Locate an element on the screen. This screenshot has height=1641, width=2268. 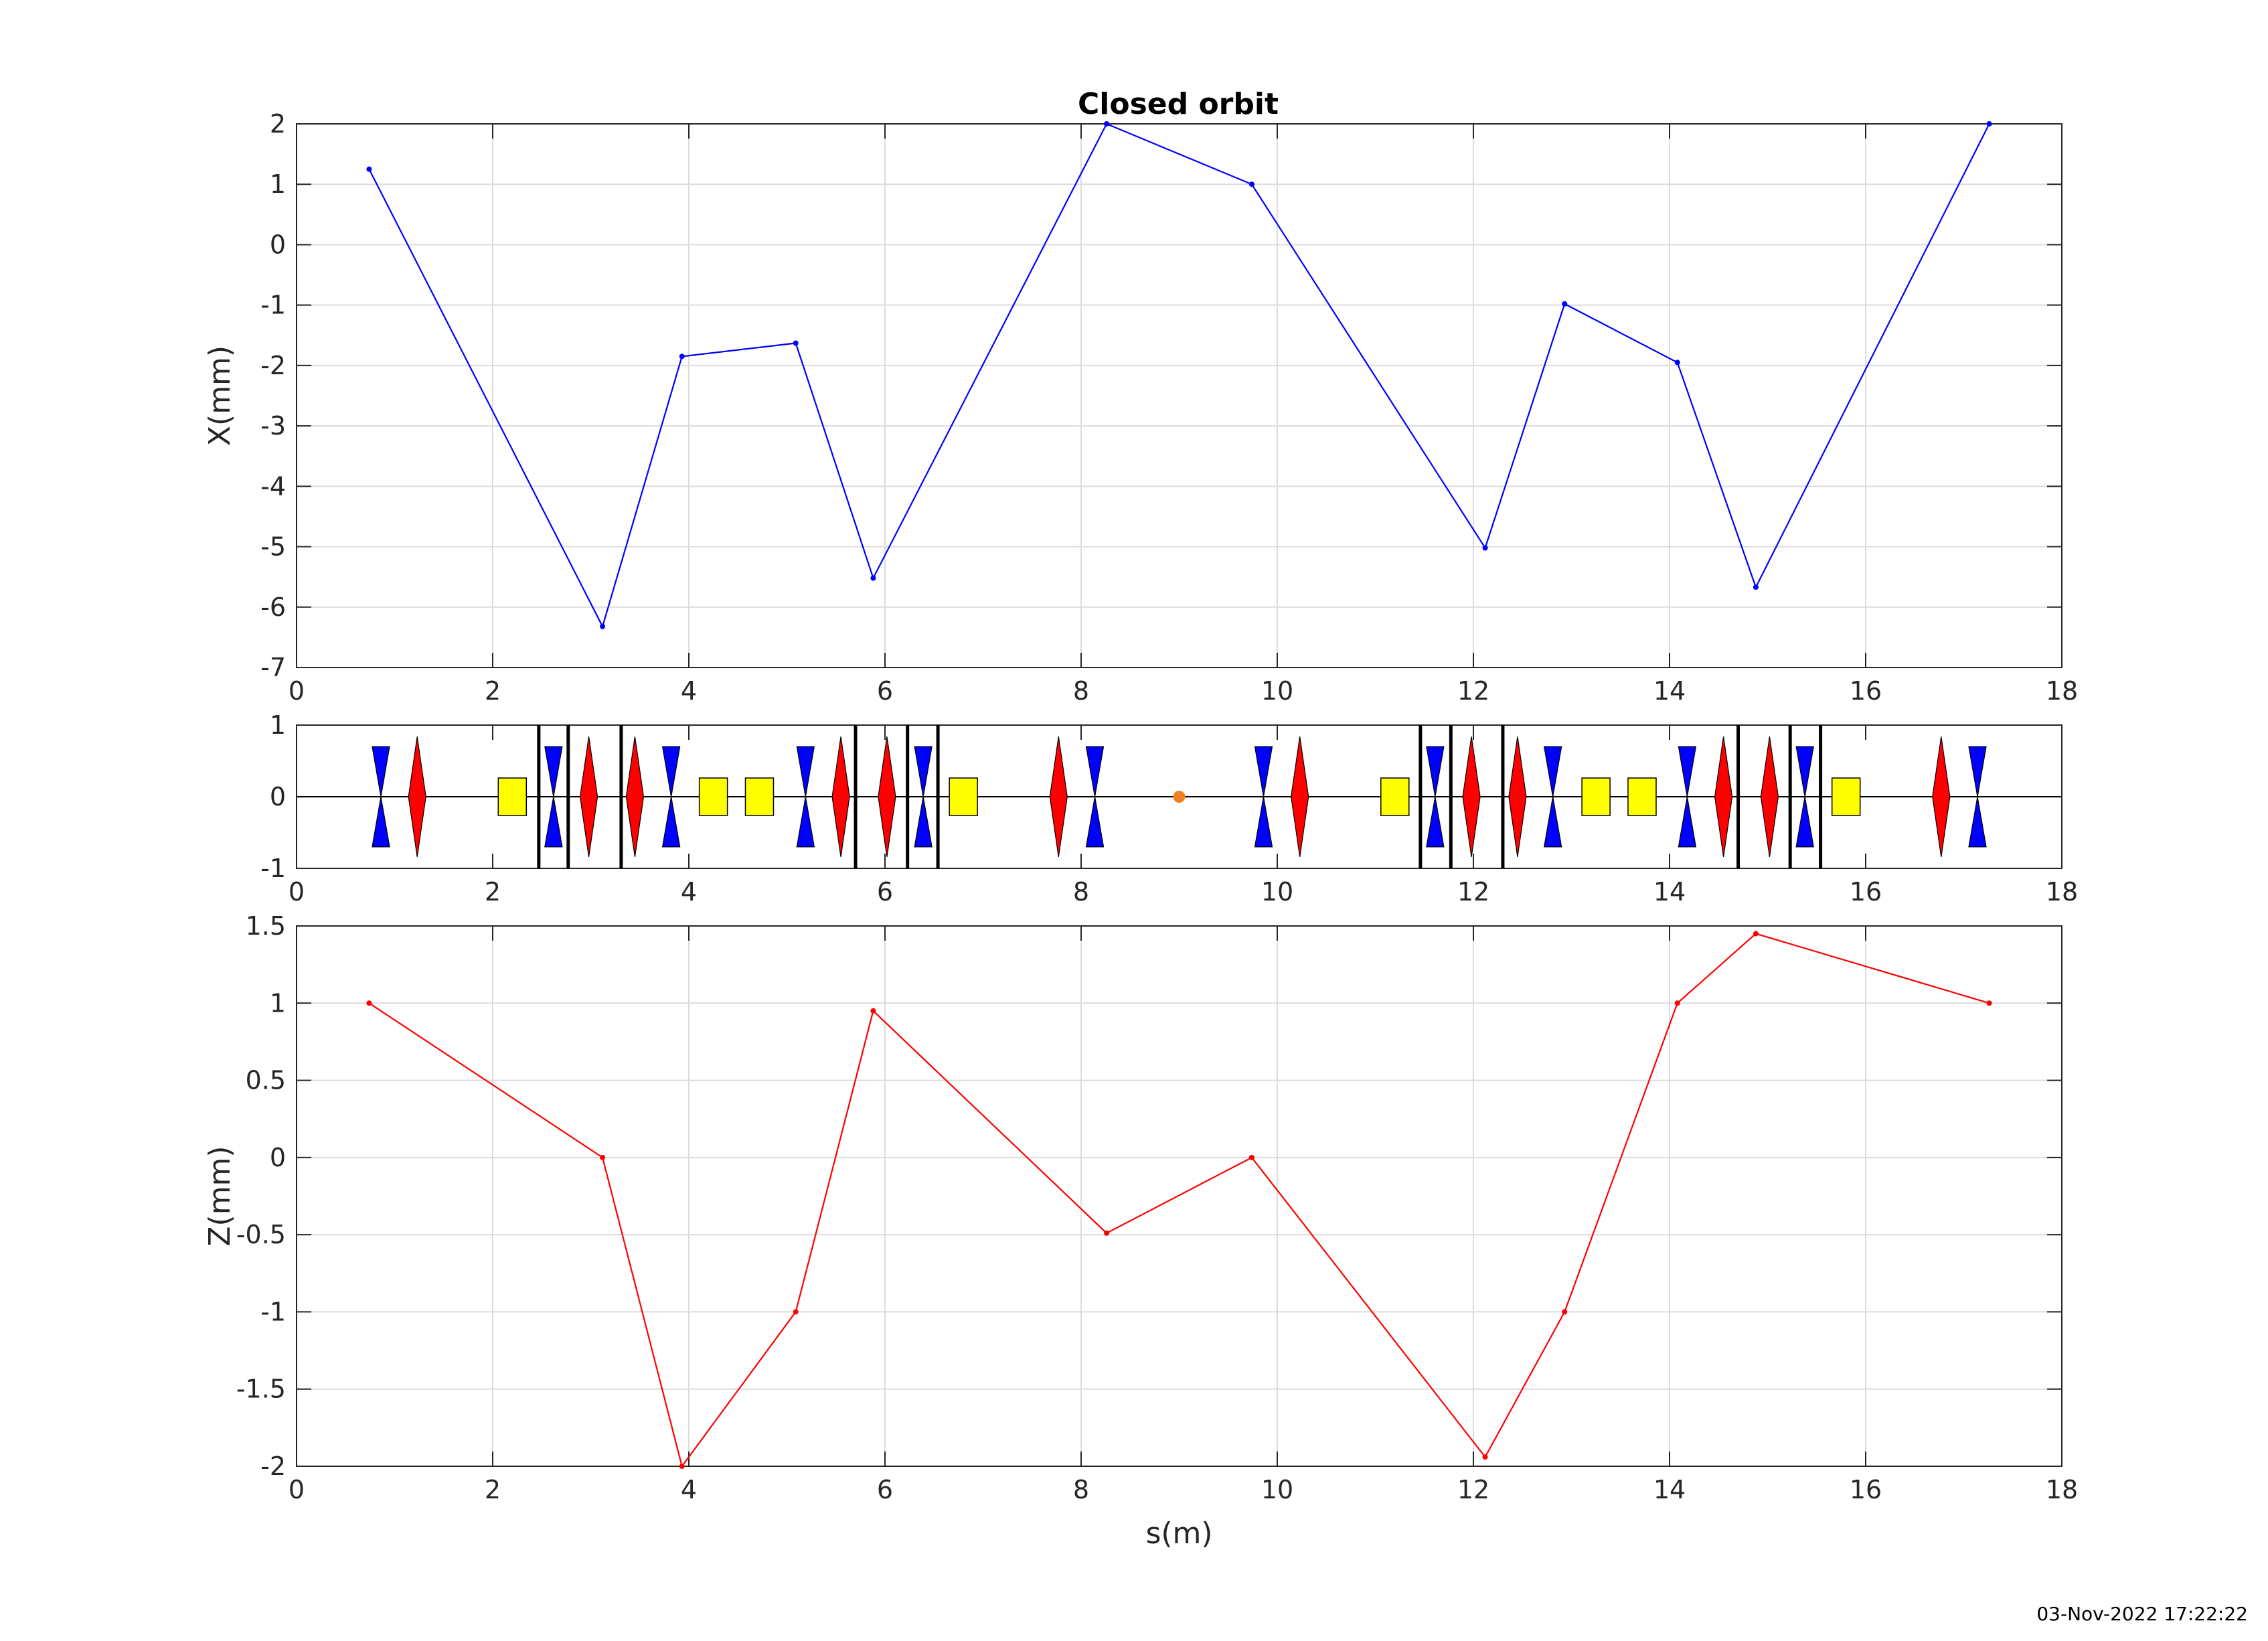
y-tick-label: -1.5 is located at coordinates (261, 1389).